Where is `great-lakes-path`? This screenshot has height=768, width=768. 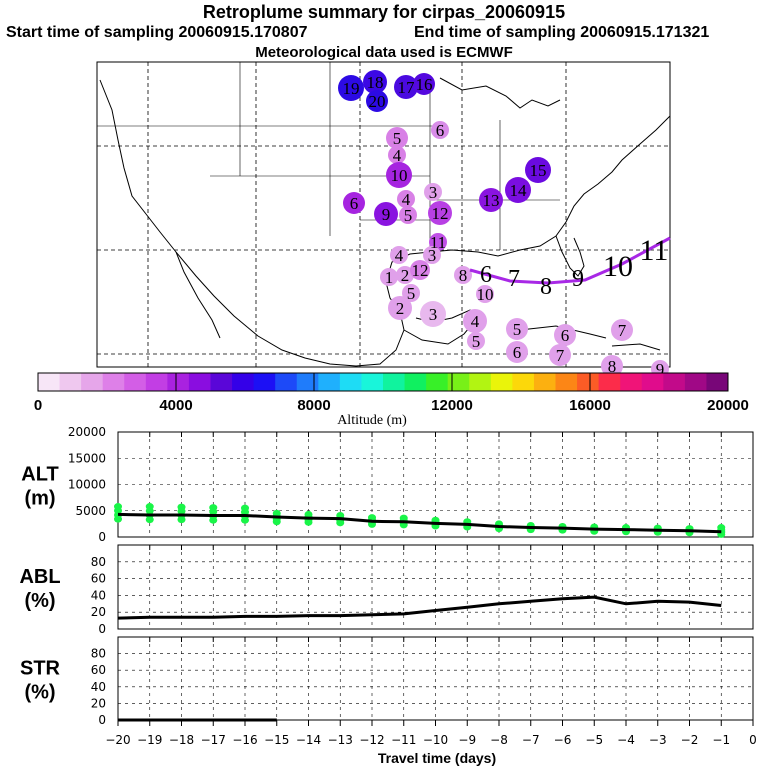
great-lakes-path is located at coordinates (500, 93).